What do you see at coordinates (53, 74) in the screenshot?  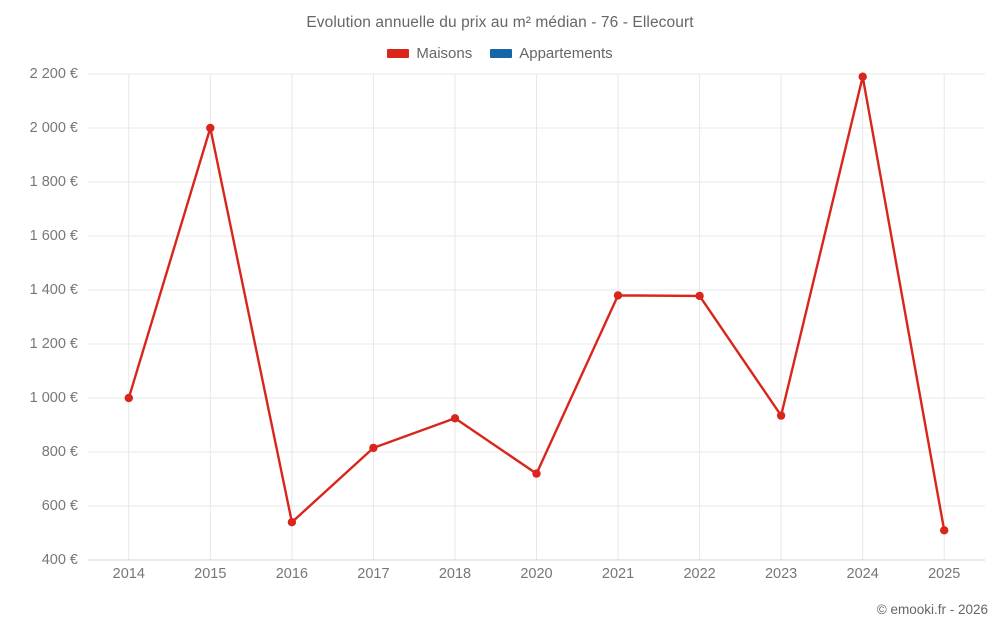 I see `y-tick-label: 2 200 €` at bounding box center [53, 74].